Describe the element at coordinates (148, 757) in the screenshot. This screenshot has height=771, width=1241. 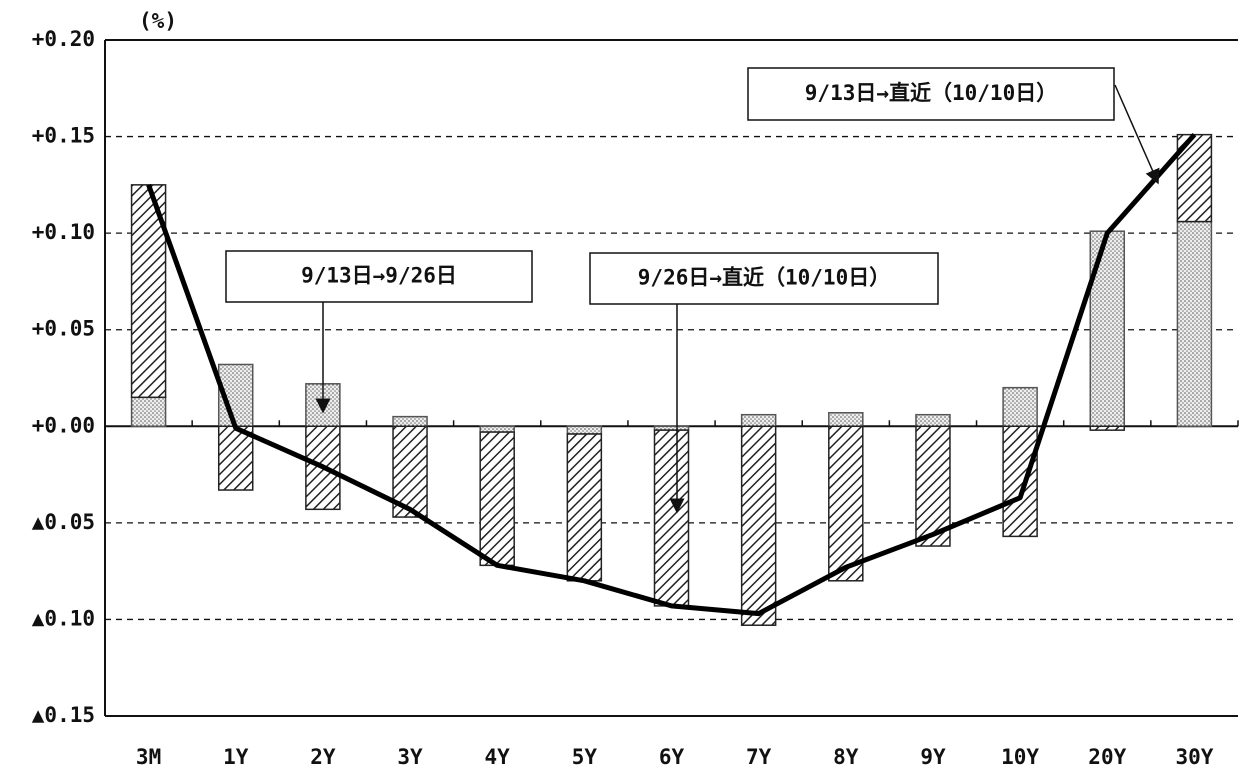
I see `x-tick-label: 3M` at that location.